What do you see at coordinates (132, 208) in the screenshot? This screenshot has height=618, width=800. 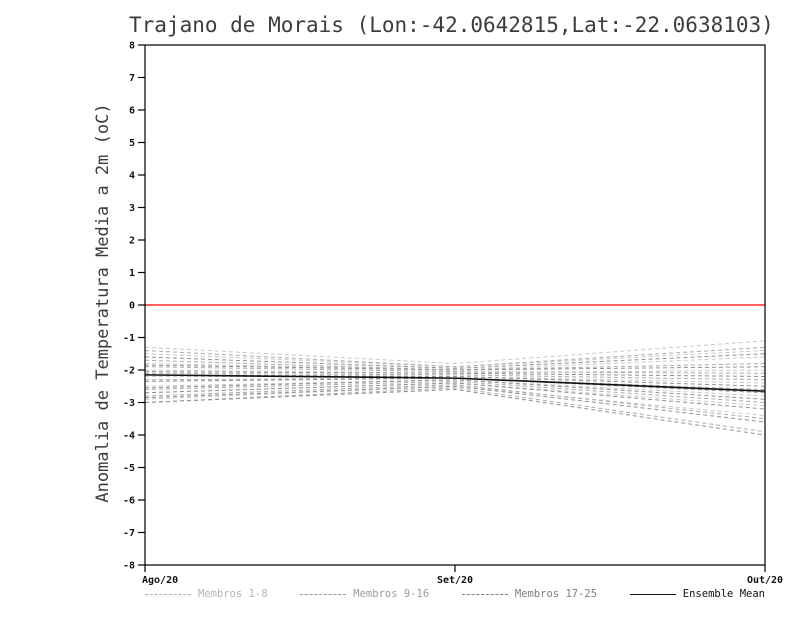 I see `y-tick-label: 3` at bounding box center [132, 208].